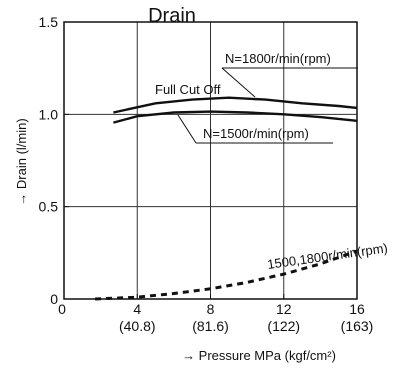 The width and height of the screenshot is (416, 374). I want to click on x-tick-sublabel-4: (163), so click(357, 326).